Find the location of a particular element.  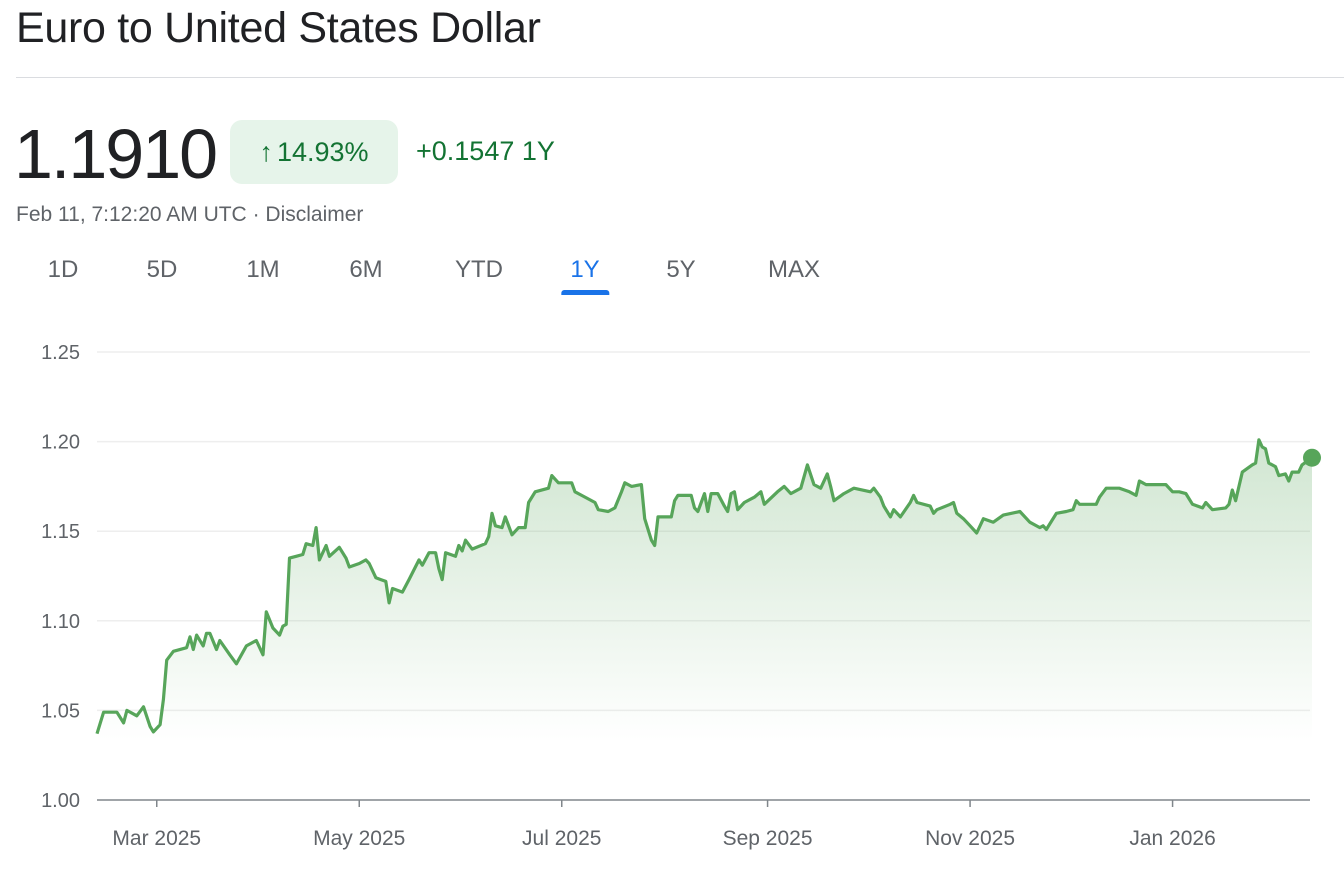

disclaimer-link: Disclaimer is located at coordinates (314, 214).